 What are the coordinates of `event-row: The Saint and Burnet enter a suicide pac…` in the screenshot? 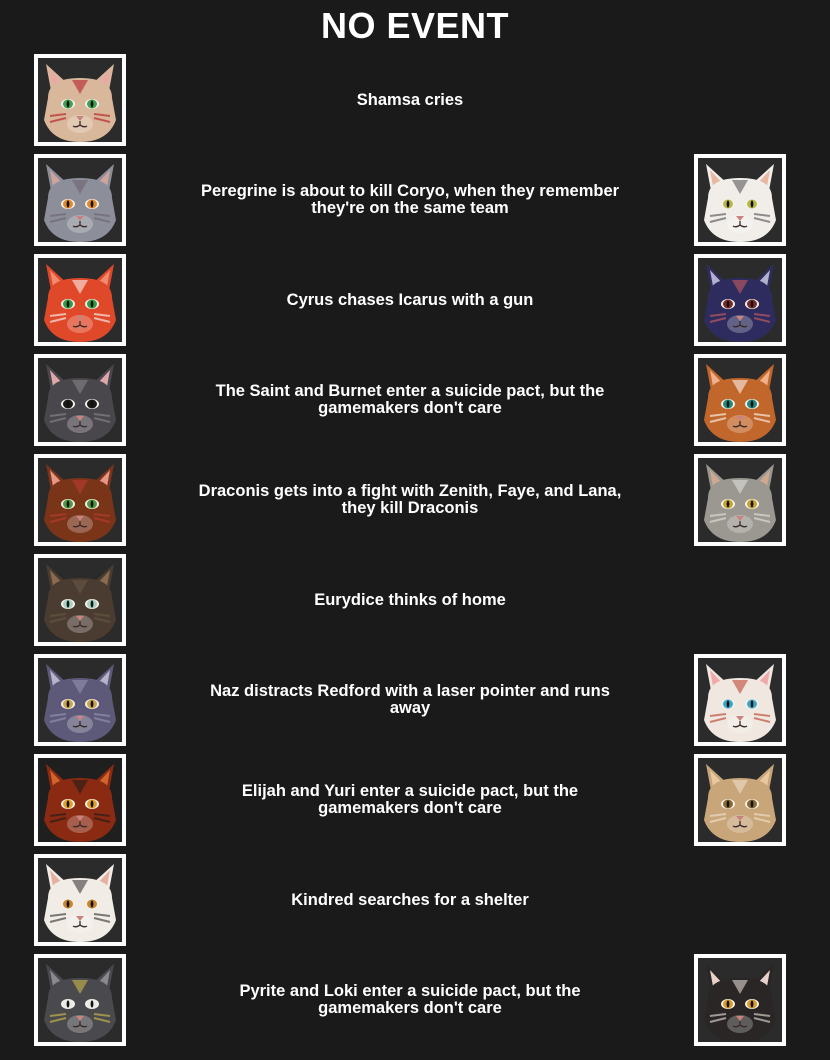 It's located at (415, 400).